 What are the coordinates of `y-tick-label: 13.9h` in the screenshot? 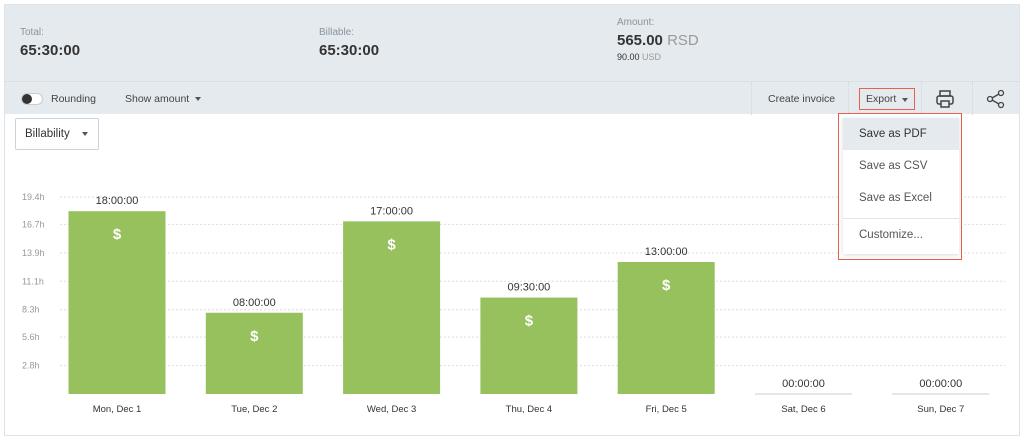 It's located at (33, 253).